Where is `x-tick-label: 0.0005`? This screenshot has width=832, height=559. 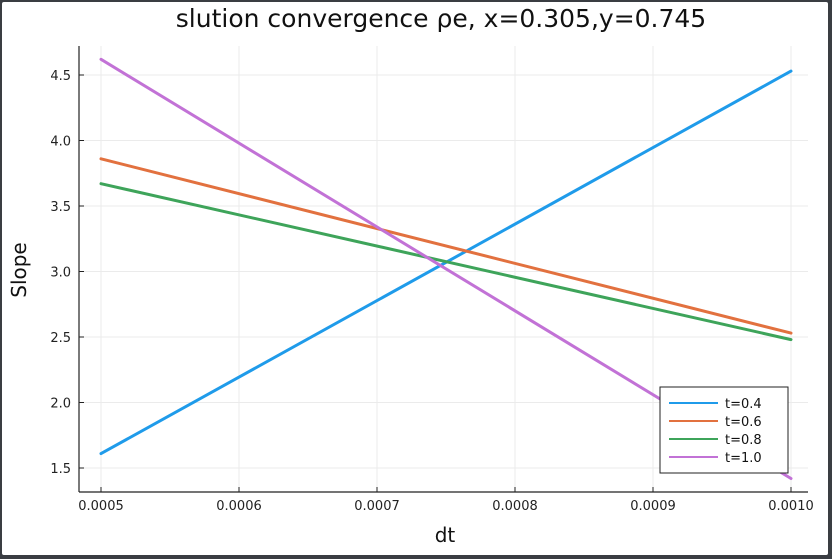
x-tick-label: 0.0005 is located at coordinates (101, 506).